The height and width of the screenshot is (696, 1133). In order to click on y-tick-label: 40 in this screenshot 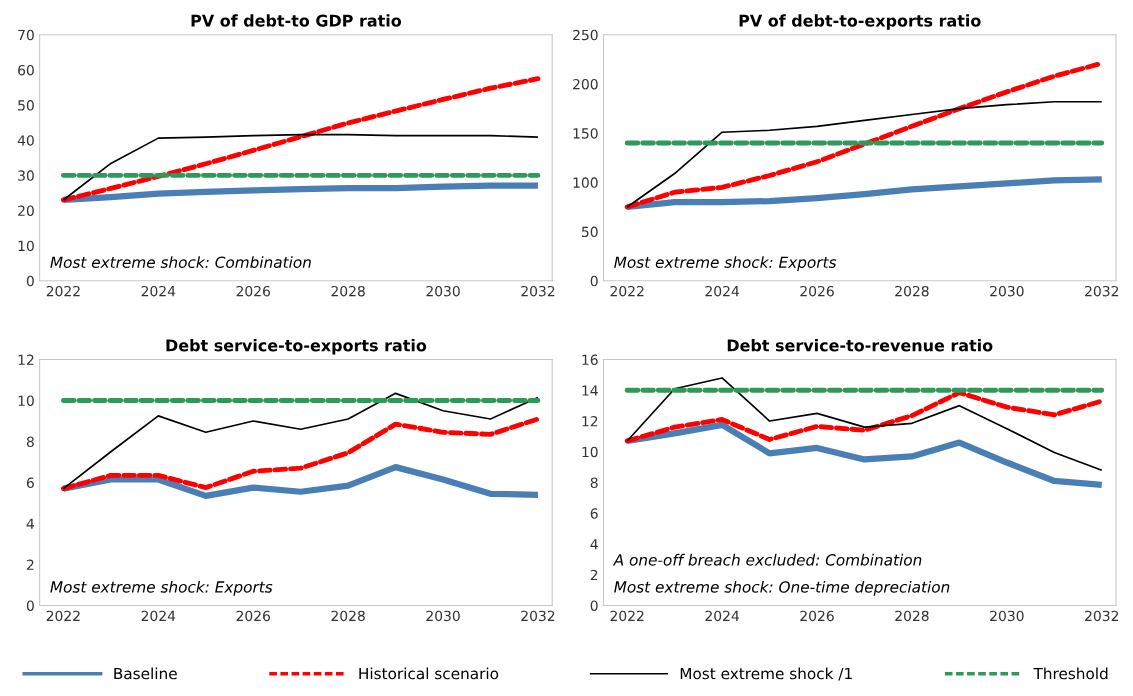, I will do `click(25, 140)`.